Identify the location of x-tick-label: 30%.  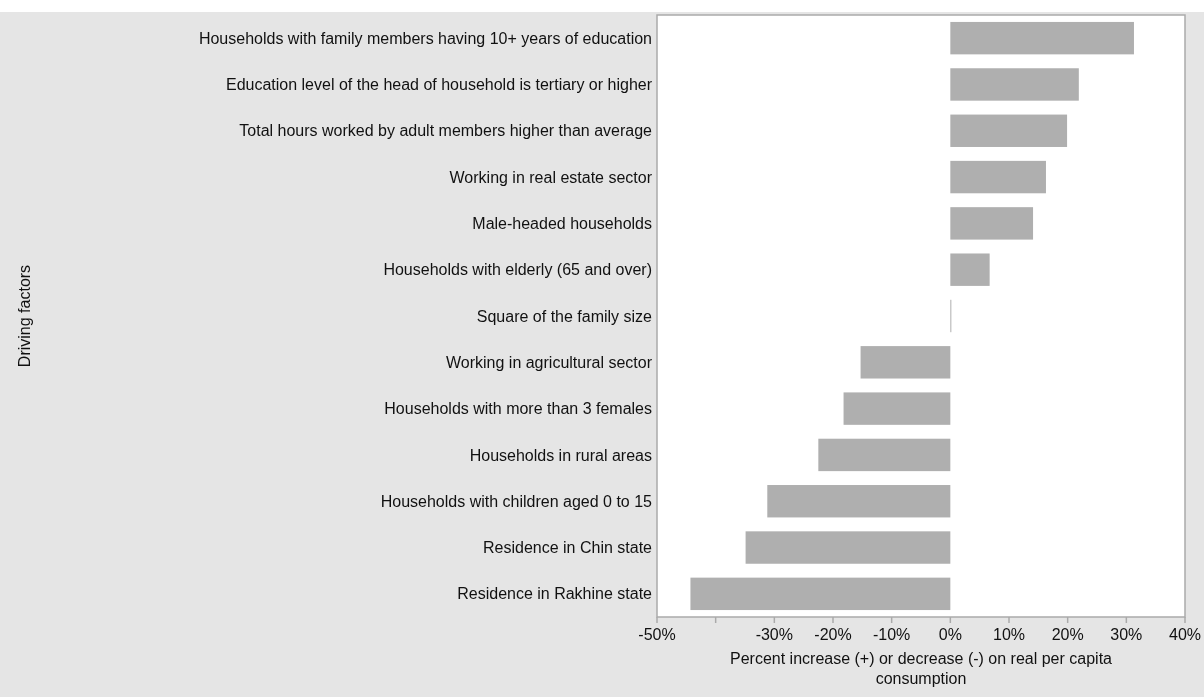
(1126, 634).